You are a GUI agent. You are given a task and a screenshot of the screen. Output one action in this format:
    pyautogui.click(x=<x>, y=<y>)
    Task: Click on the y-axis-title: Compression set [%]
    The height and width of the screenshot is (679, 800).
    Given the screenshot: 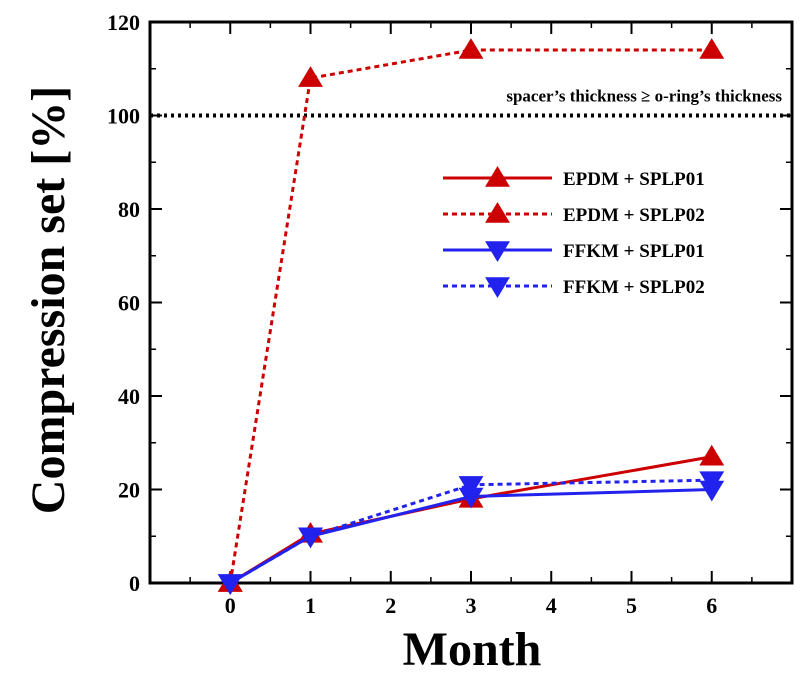 What is the action you would take?
    pyautogui.click(x=48, y=300)
    